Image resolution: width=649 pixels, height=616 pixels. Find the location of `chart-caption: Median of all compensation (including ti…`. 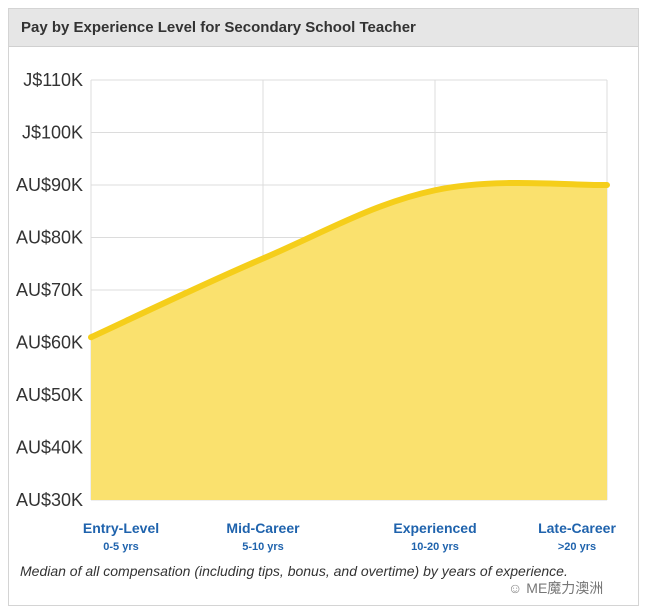

chart-caption: Median of all compensation (including ti… is located at coordinates (294, 571).